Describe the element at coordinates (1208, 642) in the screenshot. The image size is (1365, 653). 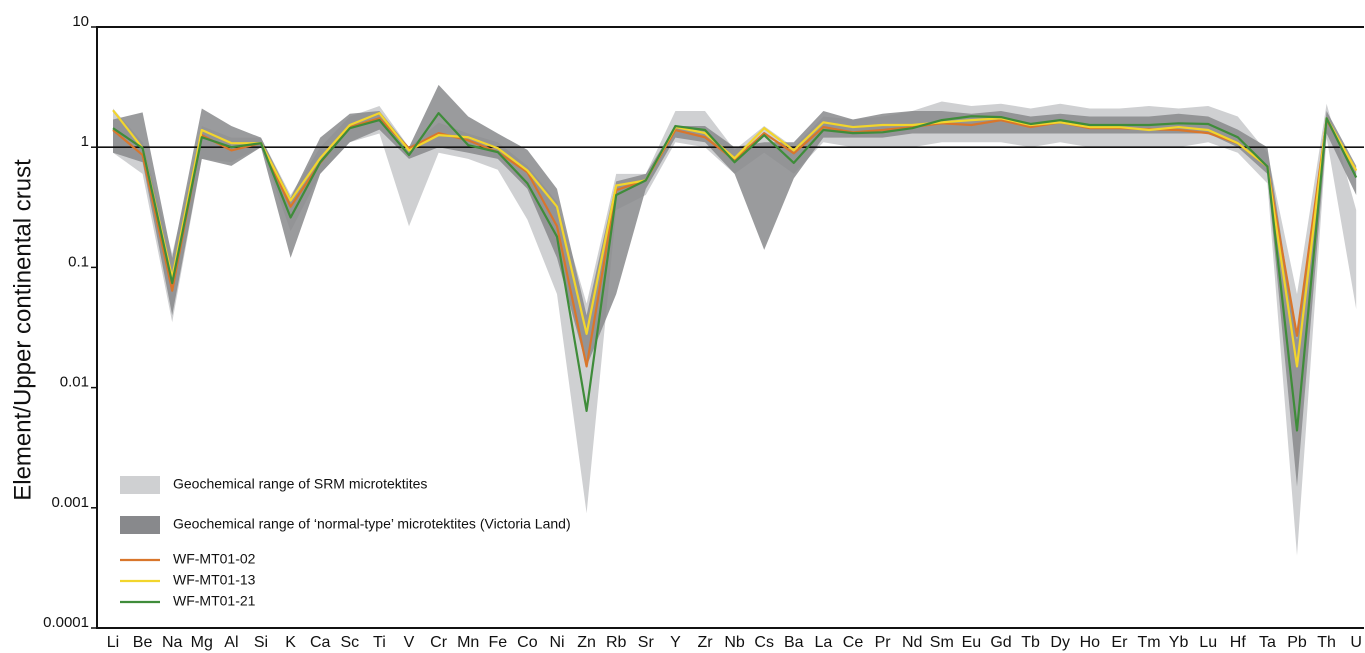
I see `x-tick-label: Lu` at that location.